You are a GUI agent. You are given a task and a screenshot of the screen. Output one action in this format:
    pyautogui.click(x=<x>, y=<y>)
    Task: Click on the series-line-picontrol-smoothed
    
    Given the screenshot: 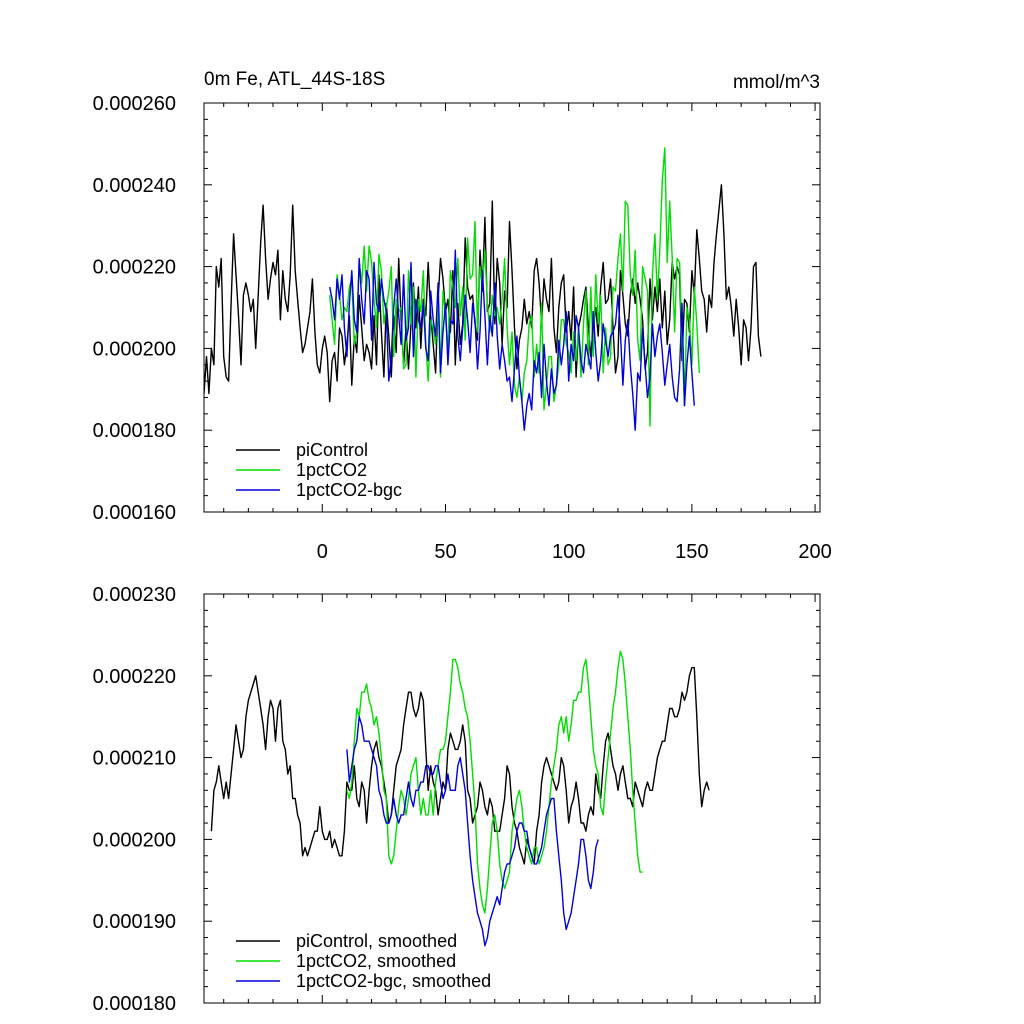 What is the action you would take?
    pyautogui.click(x=460, y=765)
    